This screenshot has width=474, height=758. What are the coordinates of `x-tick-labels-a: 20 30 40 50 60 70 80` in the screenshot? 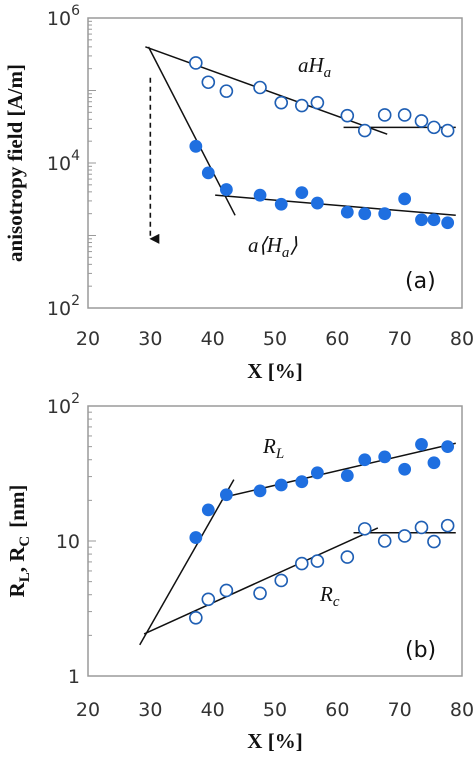 It's located at (275, 339).